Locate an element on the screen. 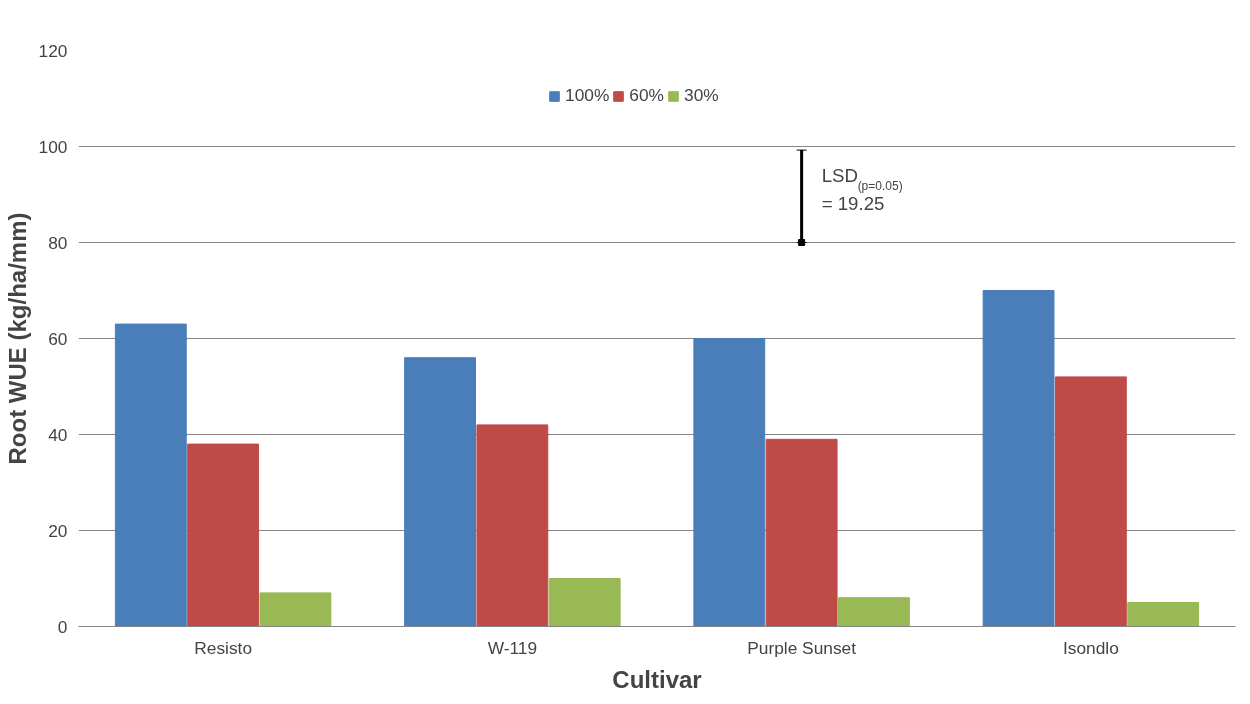 The height and width of the screenshot is (704, 1250). y-tick-label: 80 is located at coordinates (58, 242).